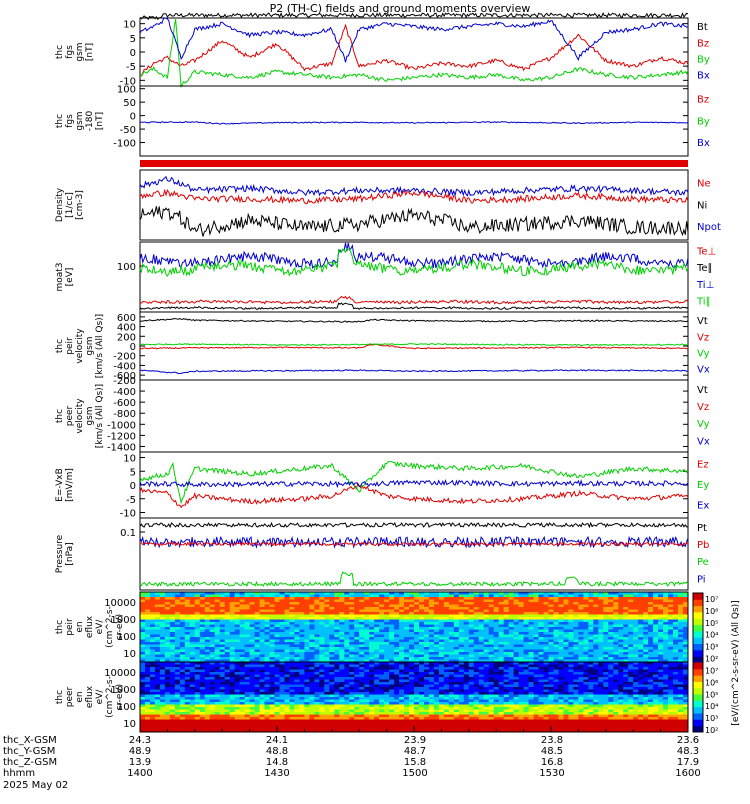  What do you see at coordinates (703, 76) in the screenshot?
I see `panel-fgs-legend-bx: Bx` at bounding box center [703, 76].